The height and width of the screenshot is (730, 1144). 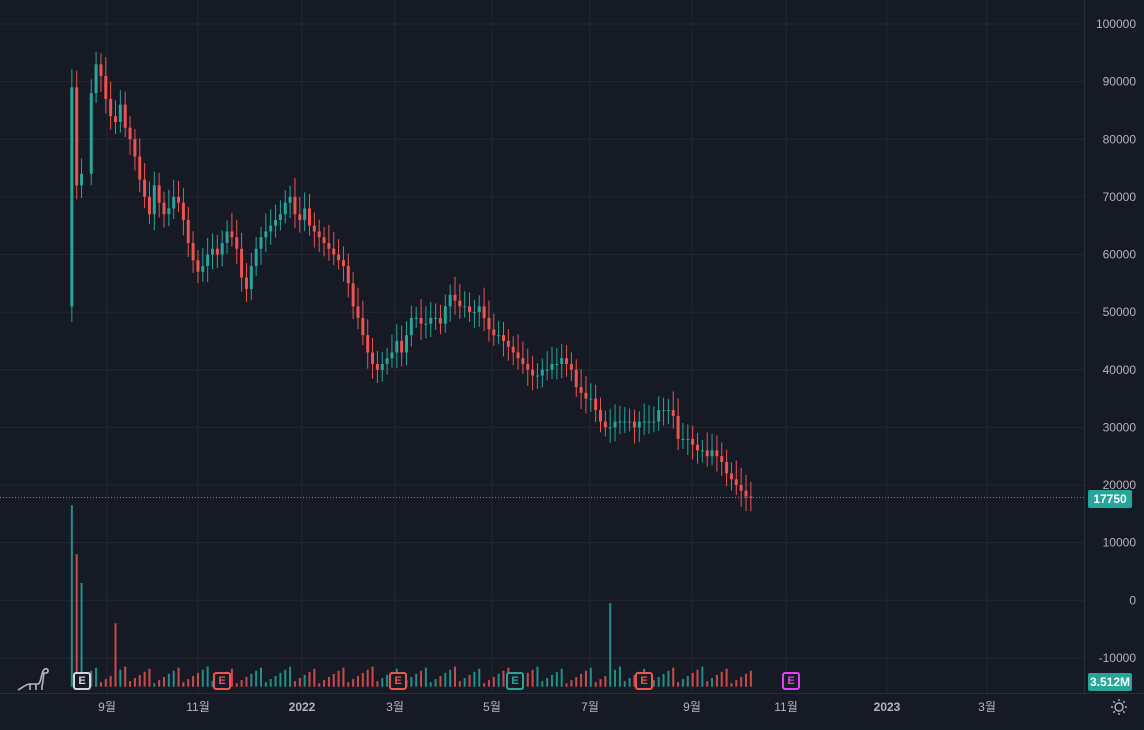 I want to click on dinosaur-logo-icon, so click(x=33, y=678).